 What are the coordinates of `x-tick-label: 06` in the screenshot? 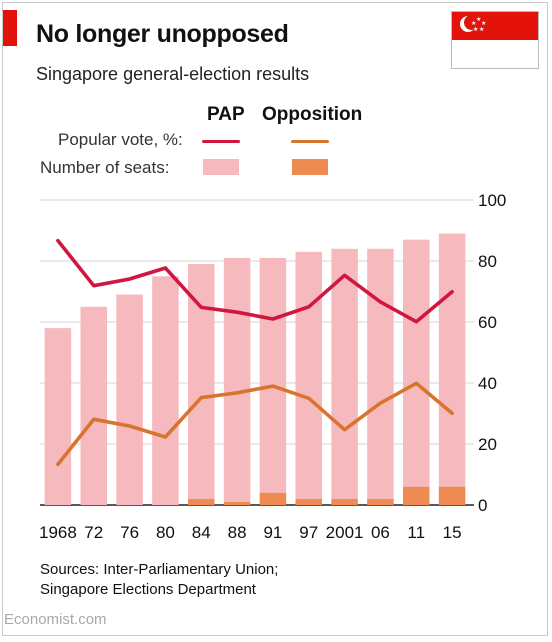 It's located at (380, 532).